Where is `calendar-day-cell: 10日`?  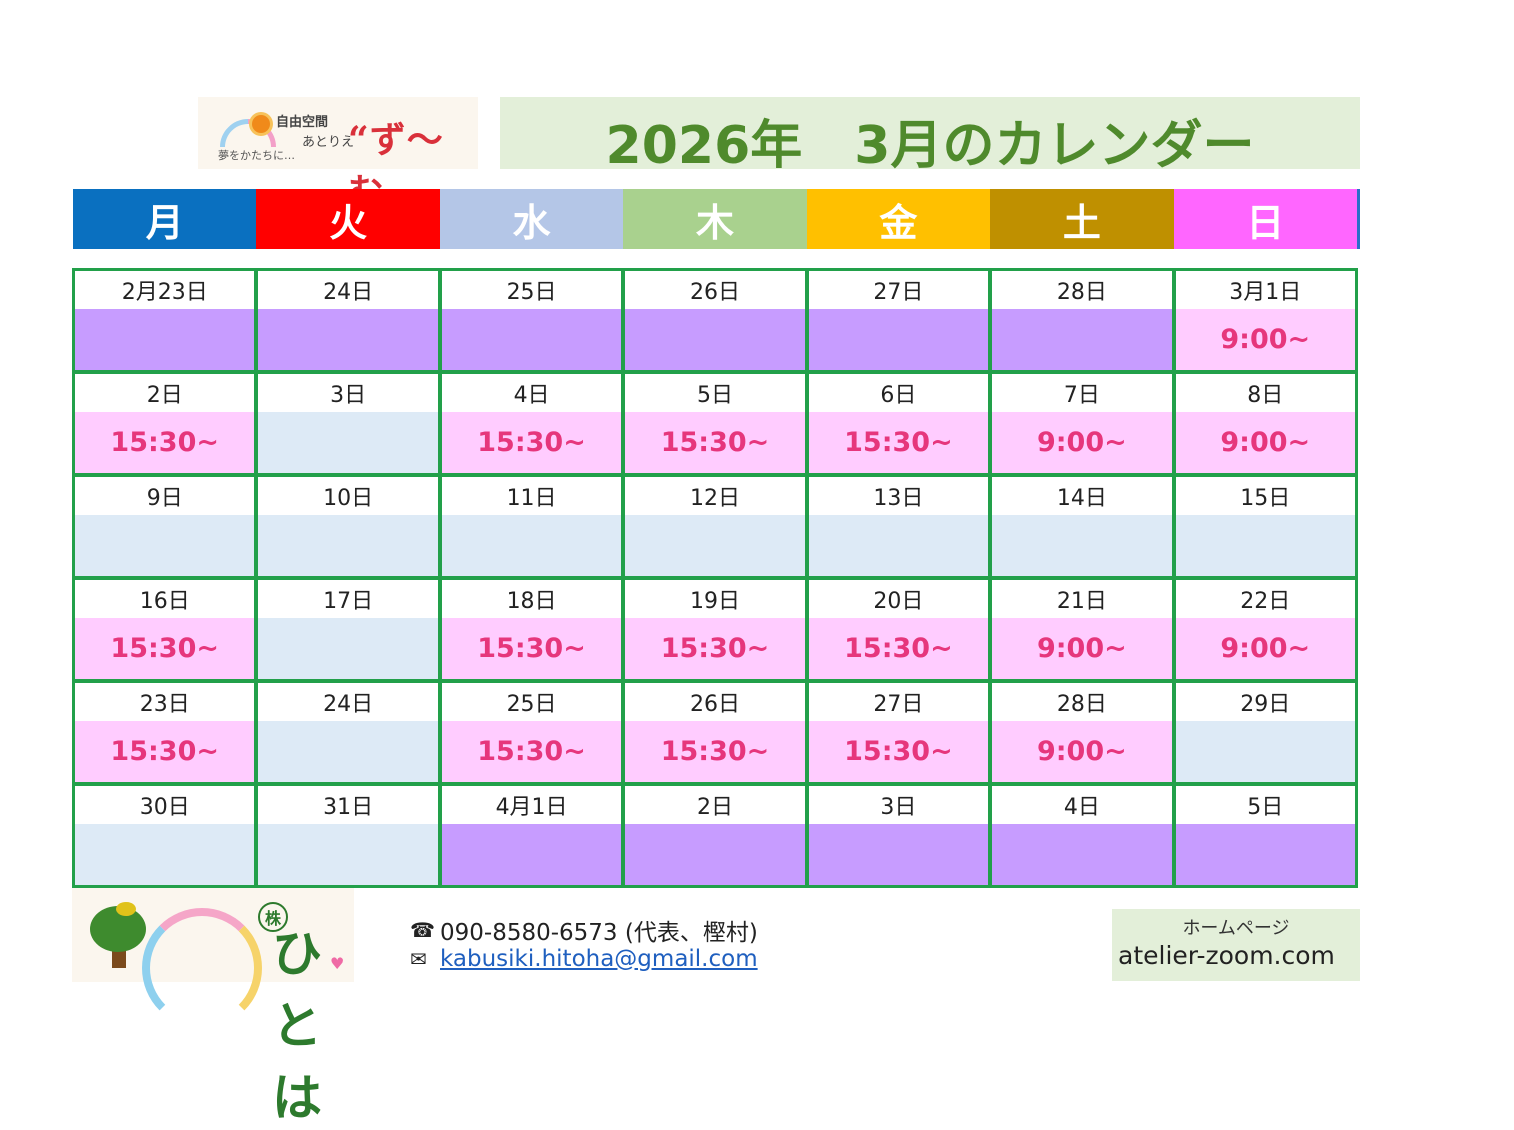 calendar-day-cell: 10日 is located at coordinates (348, 526).